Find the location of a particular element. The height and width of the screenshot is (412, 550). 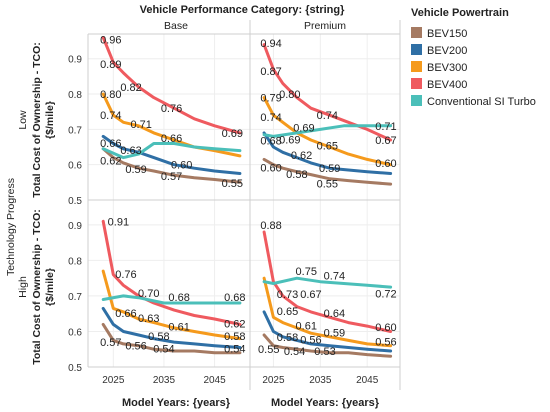

row-label-high: High is located at coordinates (23, 287).